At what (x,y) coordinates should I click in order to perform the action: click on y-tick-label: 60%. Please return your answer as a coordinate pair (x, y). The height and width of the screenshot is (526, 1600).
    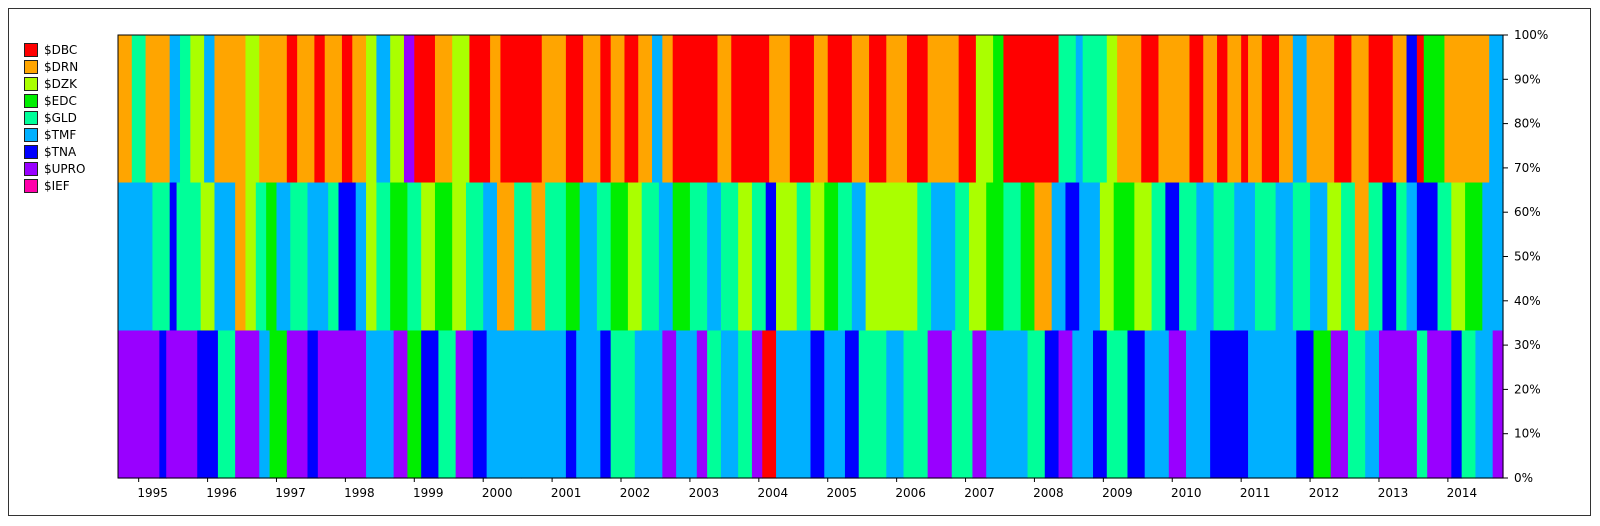
    Looking at the image, I should click on (1527, 212).